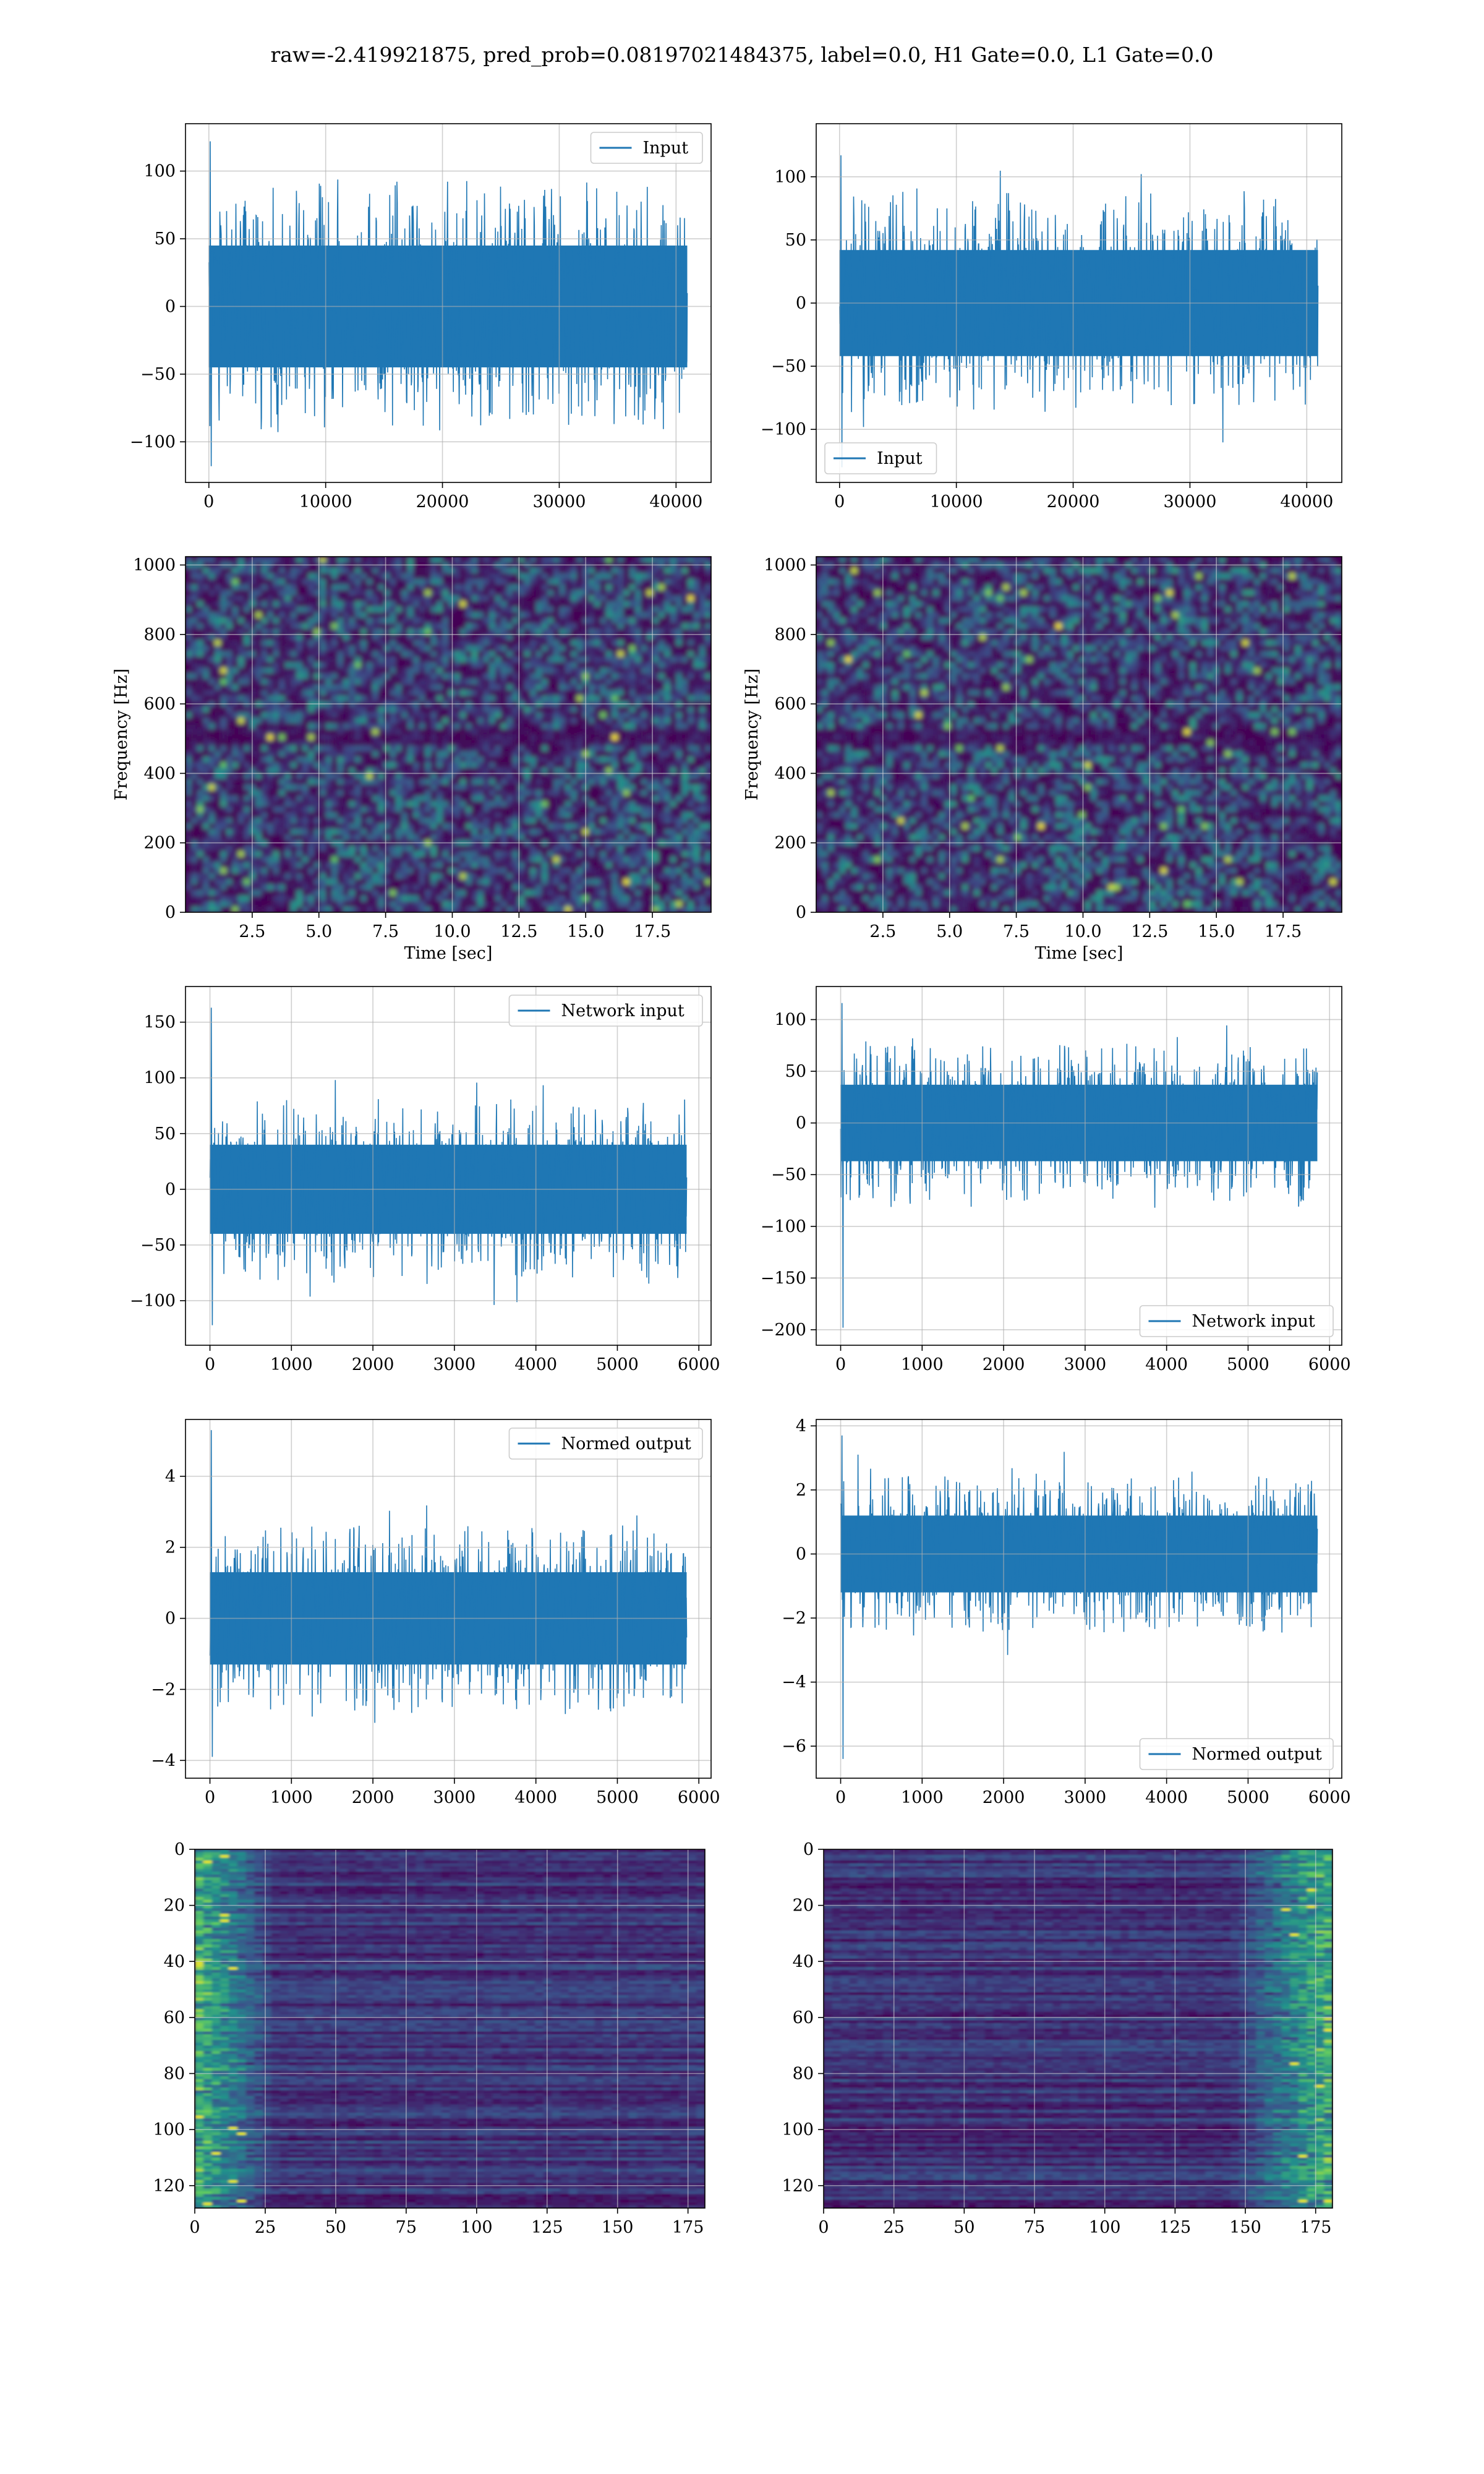  Describe the element at coordinates (1253, 1321) in the screenshot. I see `legend-label: Network input` at that location.